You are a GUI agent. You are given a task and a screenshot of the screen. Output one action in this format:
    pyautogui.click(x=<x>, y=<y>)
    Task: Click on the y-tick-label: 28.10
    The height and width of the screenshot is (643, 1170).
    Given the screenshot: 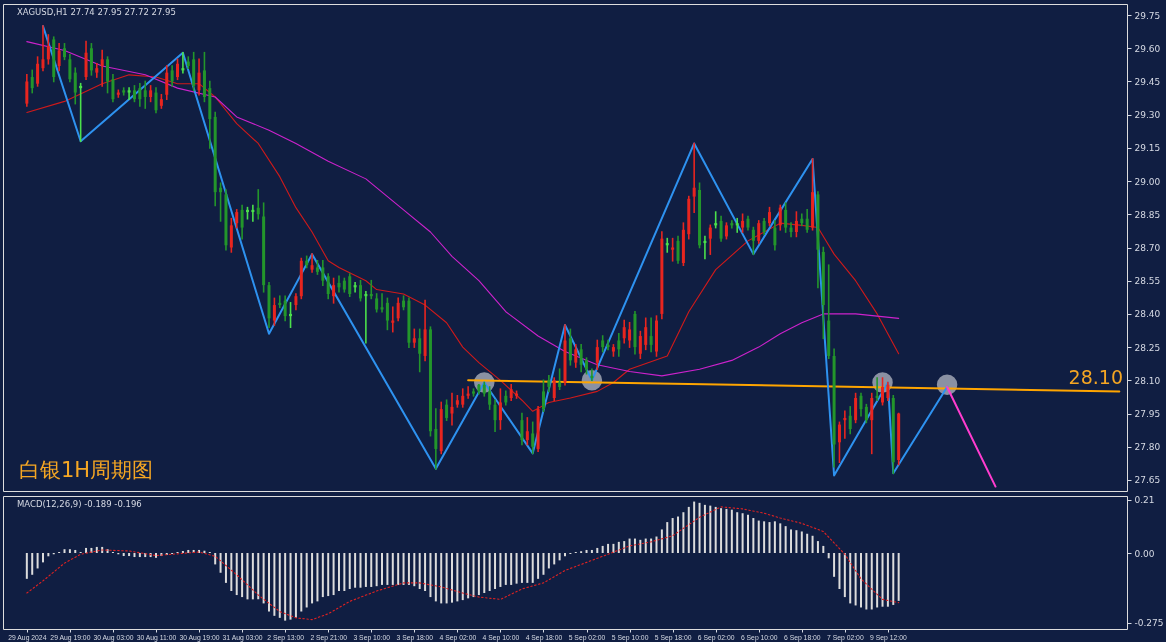 What is the action you would take?
    pyautogui.click(x=1147, y=380)
    